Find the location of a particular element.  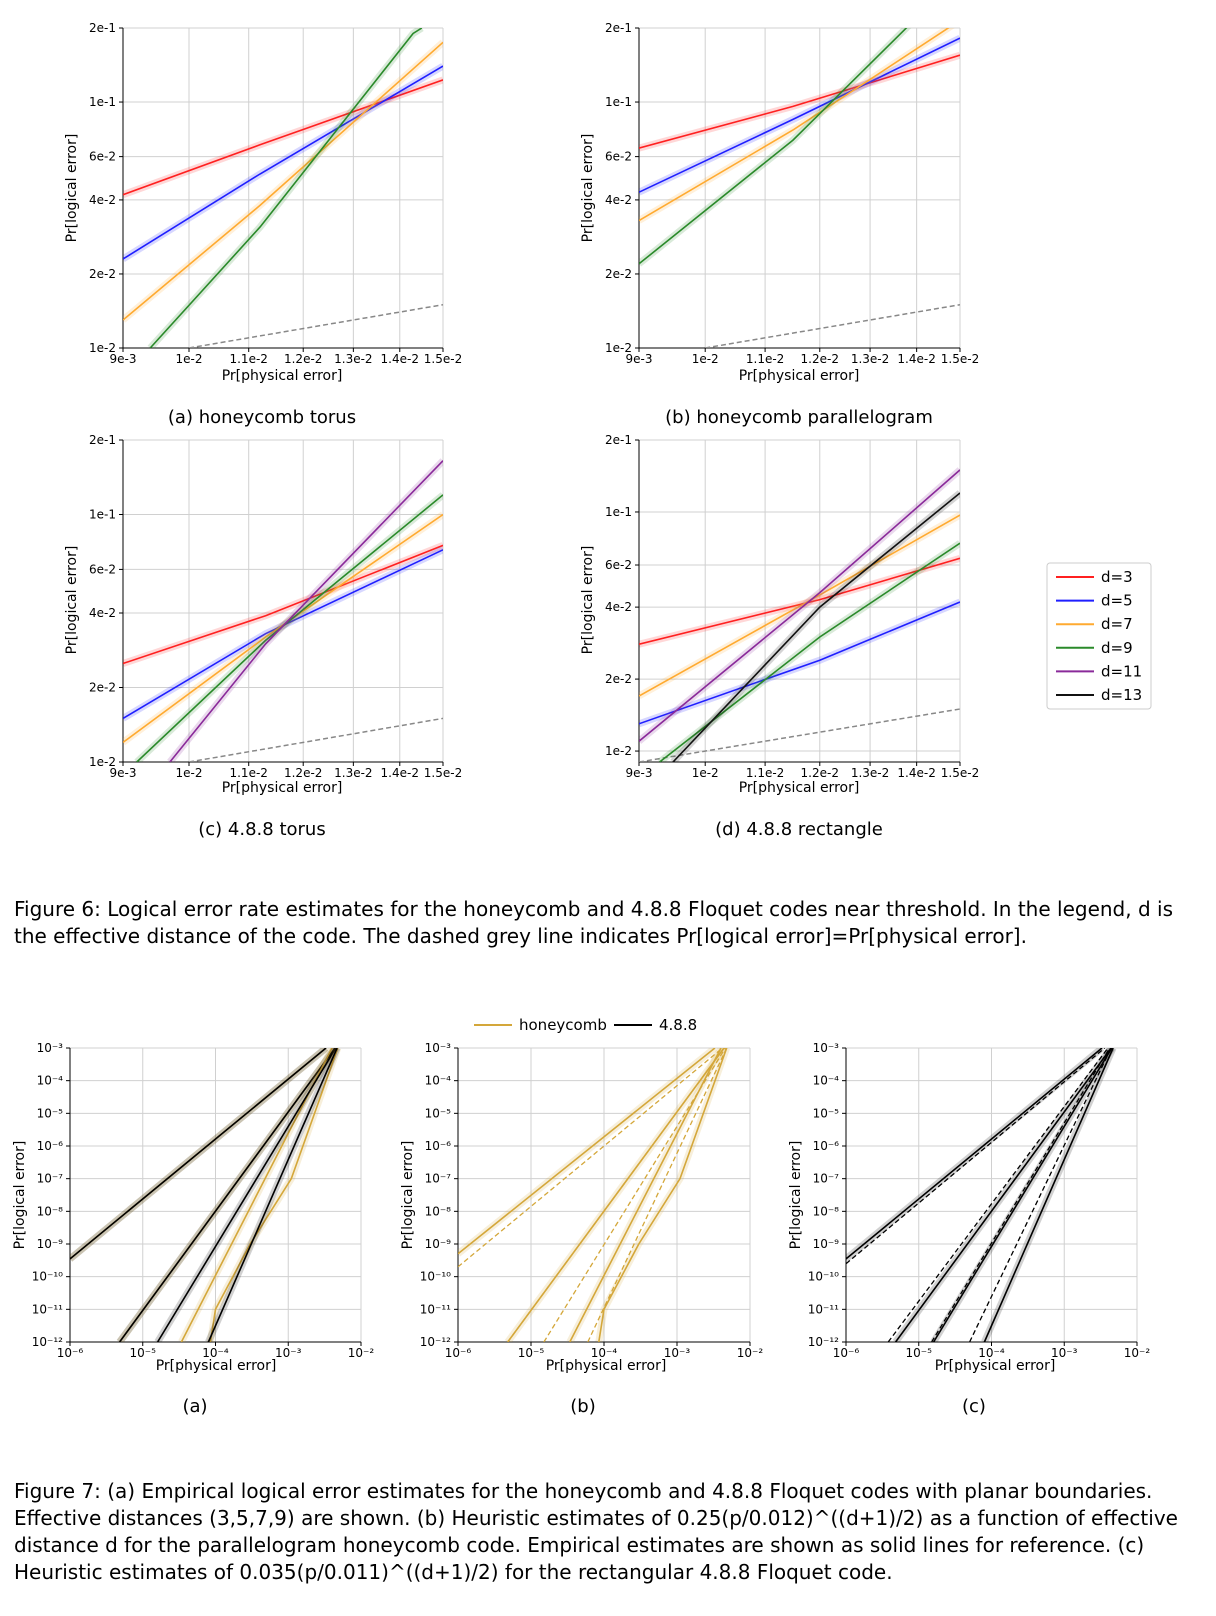

y-tick-label: 10⁻¹¹ is located at coordinates (435, 1309).